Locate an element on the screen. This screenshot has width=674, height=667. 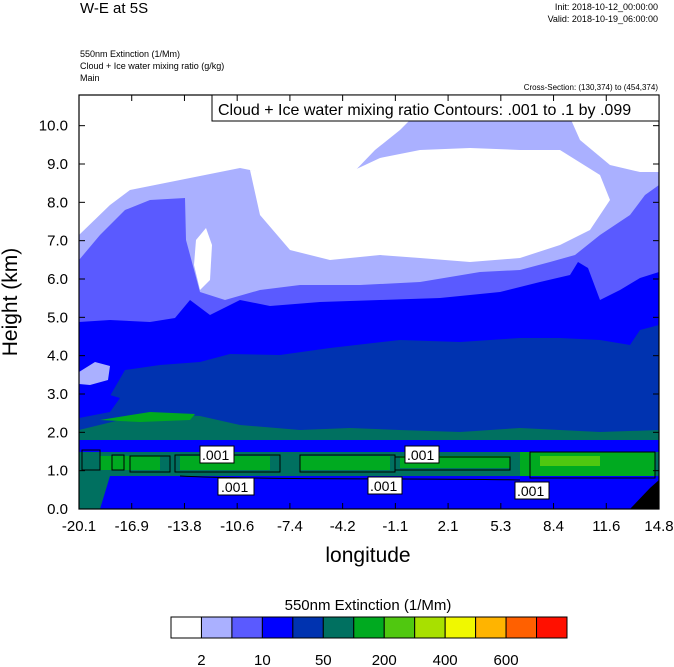
colorbar-label: 2 is located at coordinates (201, 659).